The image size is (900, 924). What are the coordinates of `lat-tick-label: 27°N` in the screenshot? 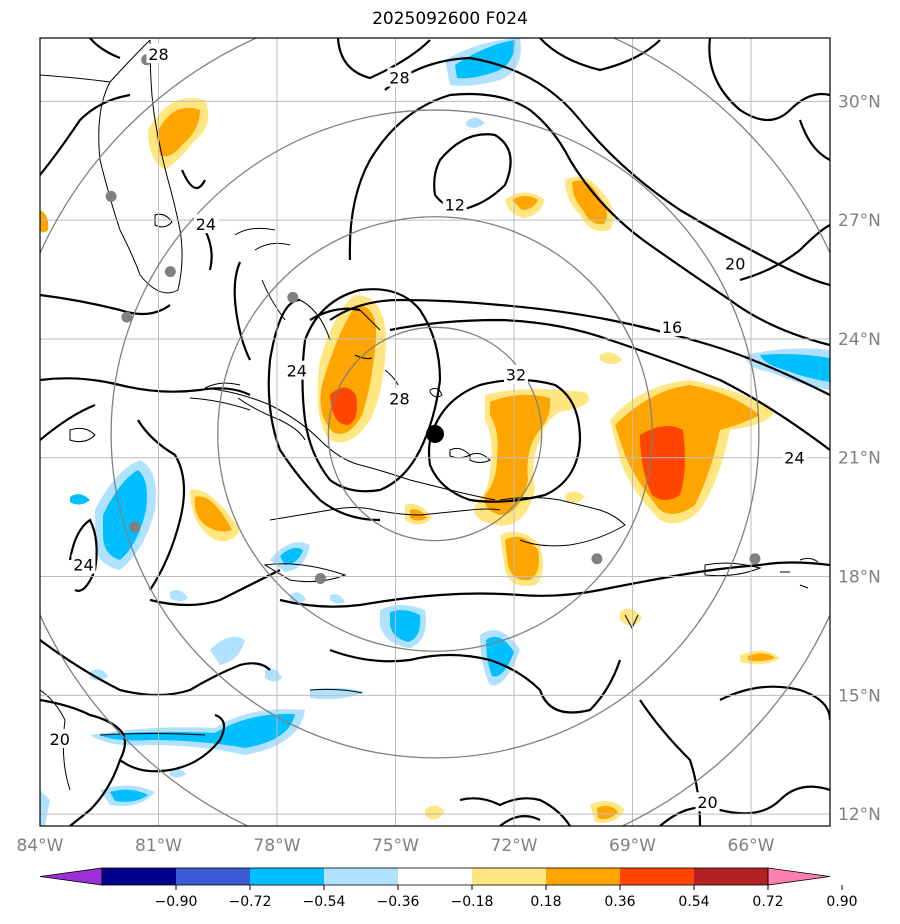 It's located at (859, 221).